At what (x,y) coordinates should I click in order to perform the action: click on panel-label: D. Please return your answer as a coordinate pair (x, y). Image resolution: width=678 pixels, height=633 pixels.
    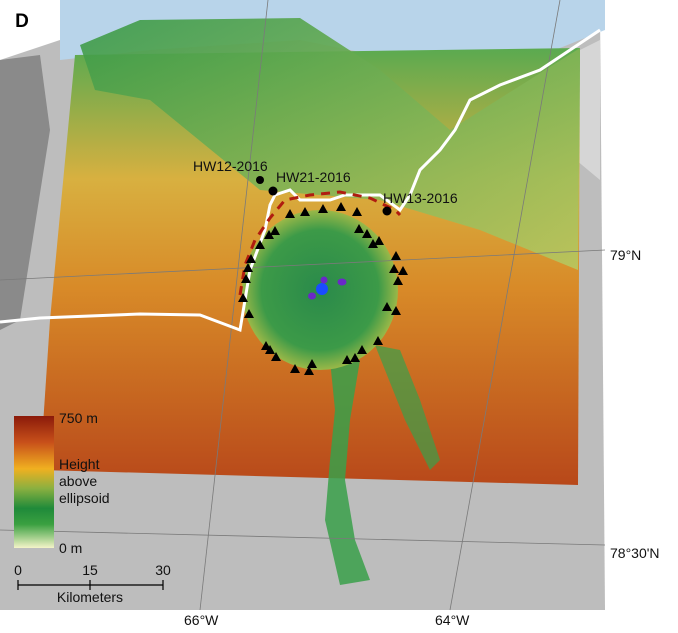
    Looking at the image, I should click on (22, 21).